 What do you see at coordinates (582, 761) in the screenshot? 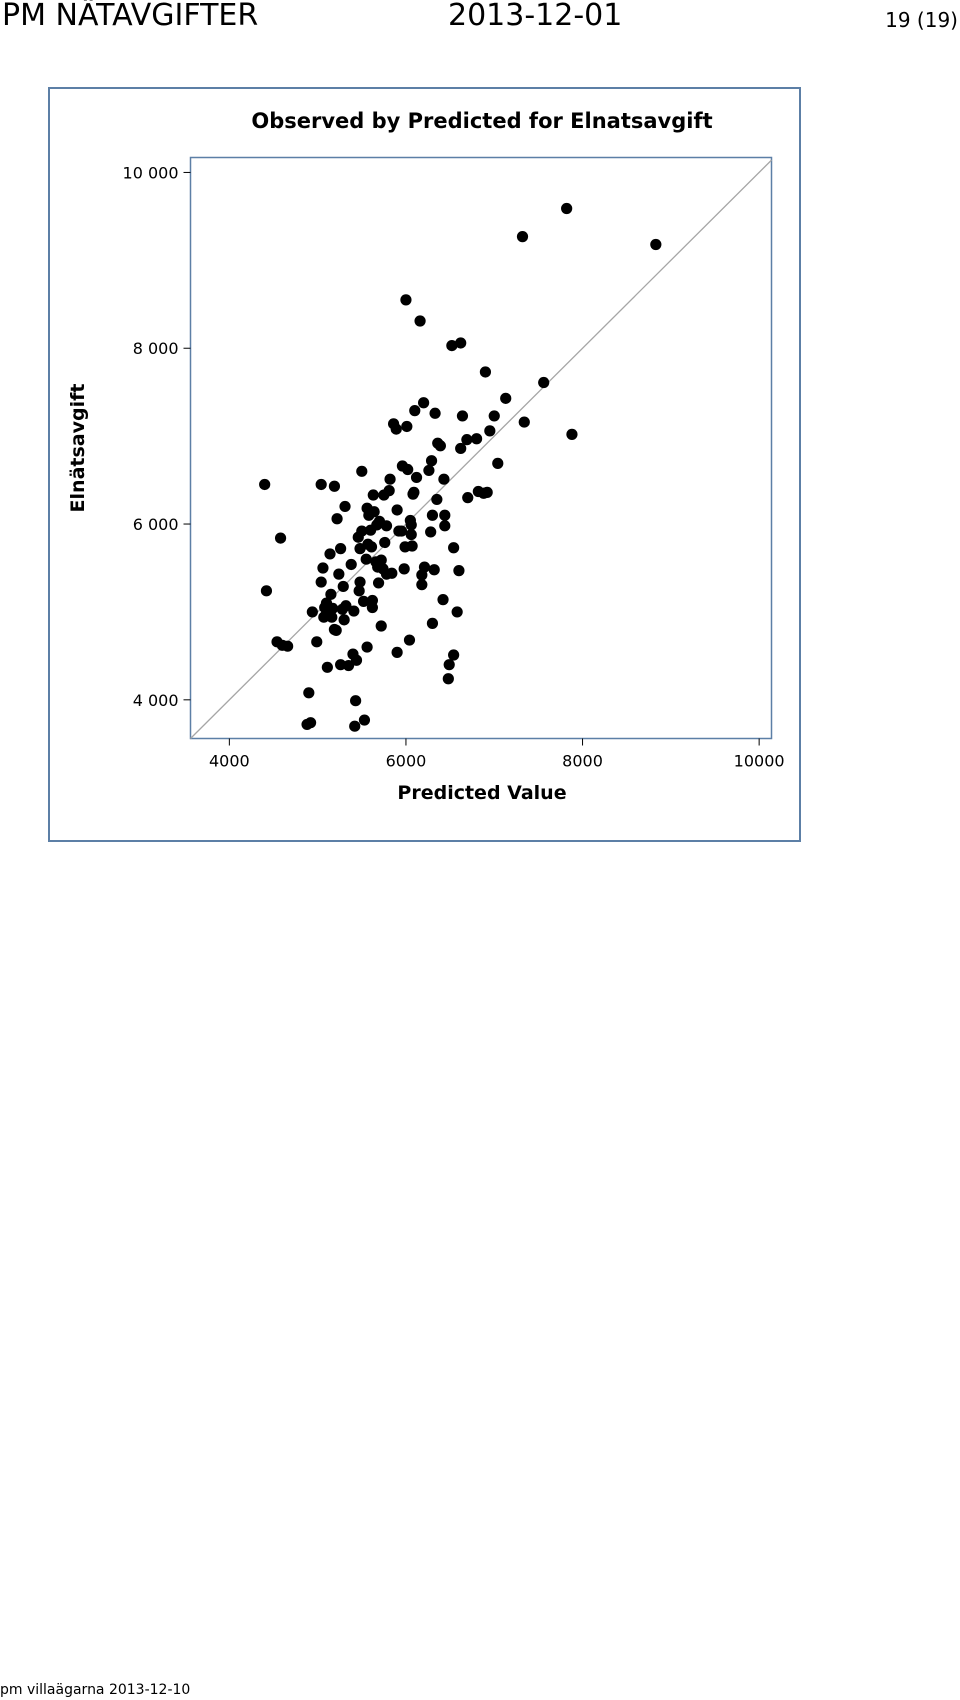
I see `x-tick-label: 8000` at bounding box center [582, 761].